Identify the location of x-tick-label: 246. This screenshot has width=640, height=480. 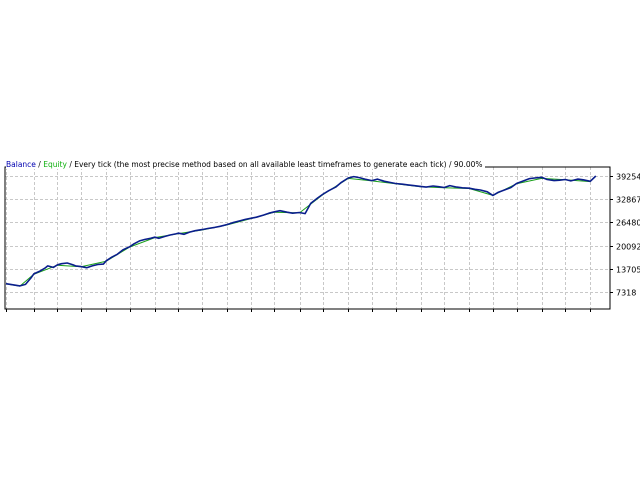
(348, 314).